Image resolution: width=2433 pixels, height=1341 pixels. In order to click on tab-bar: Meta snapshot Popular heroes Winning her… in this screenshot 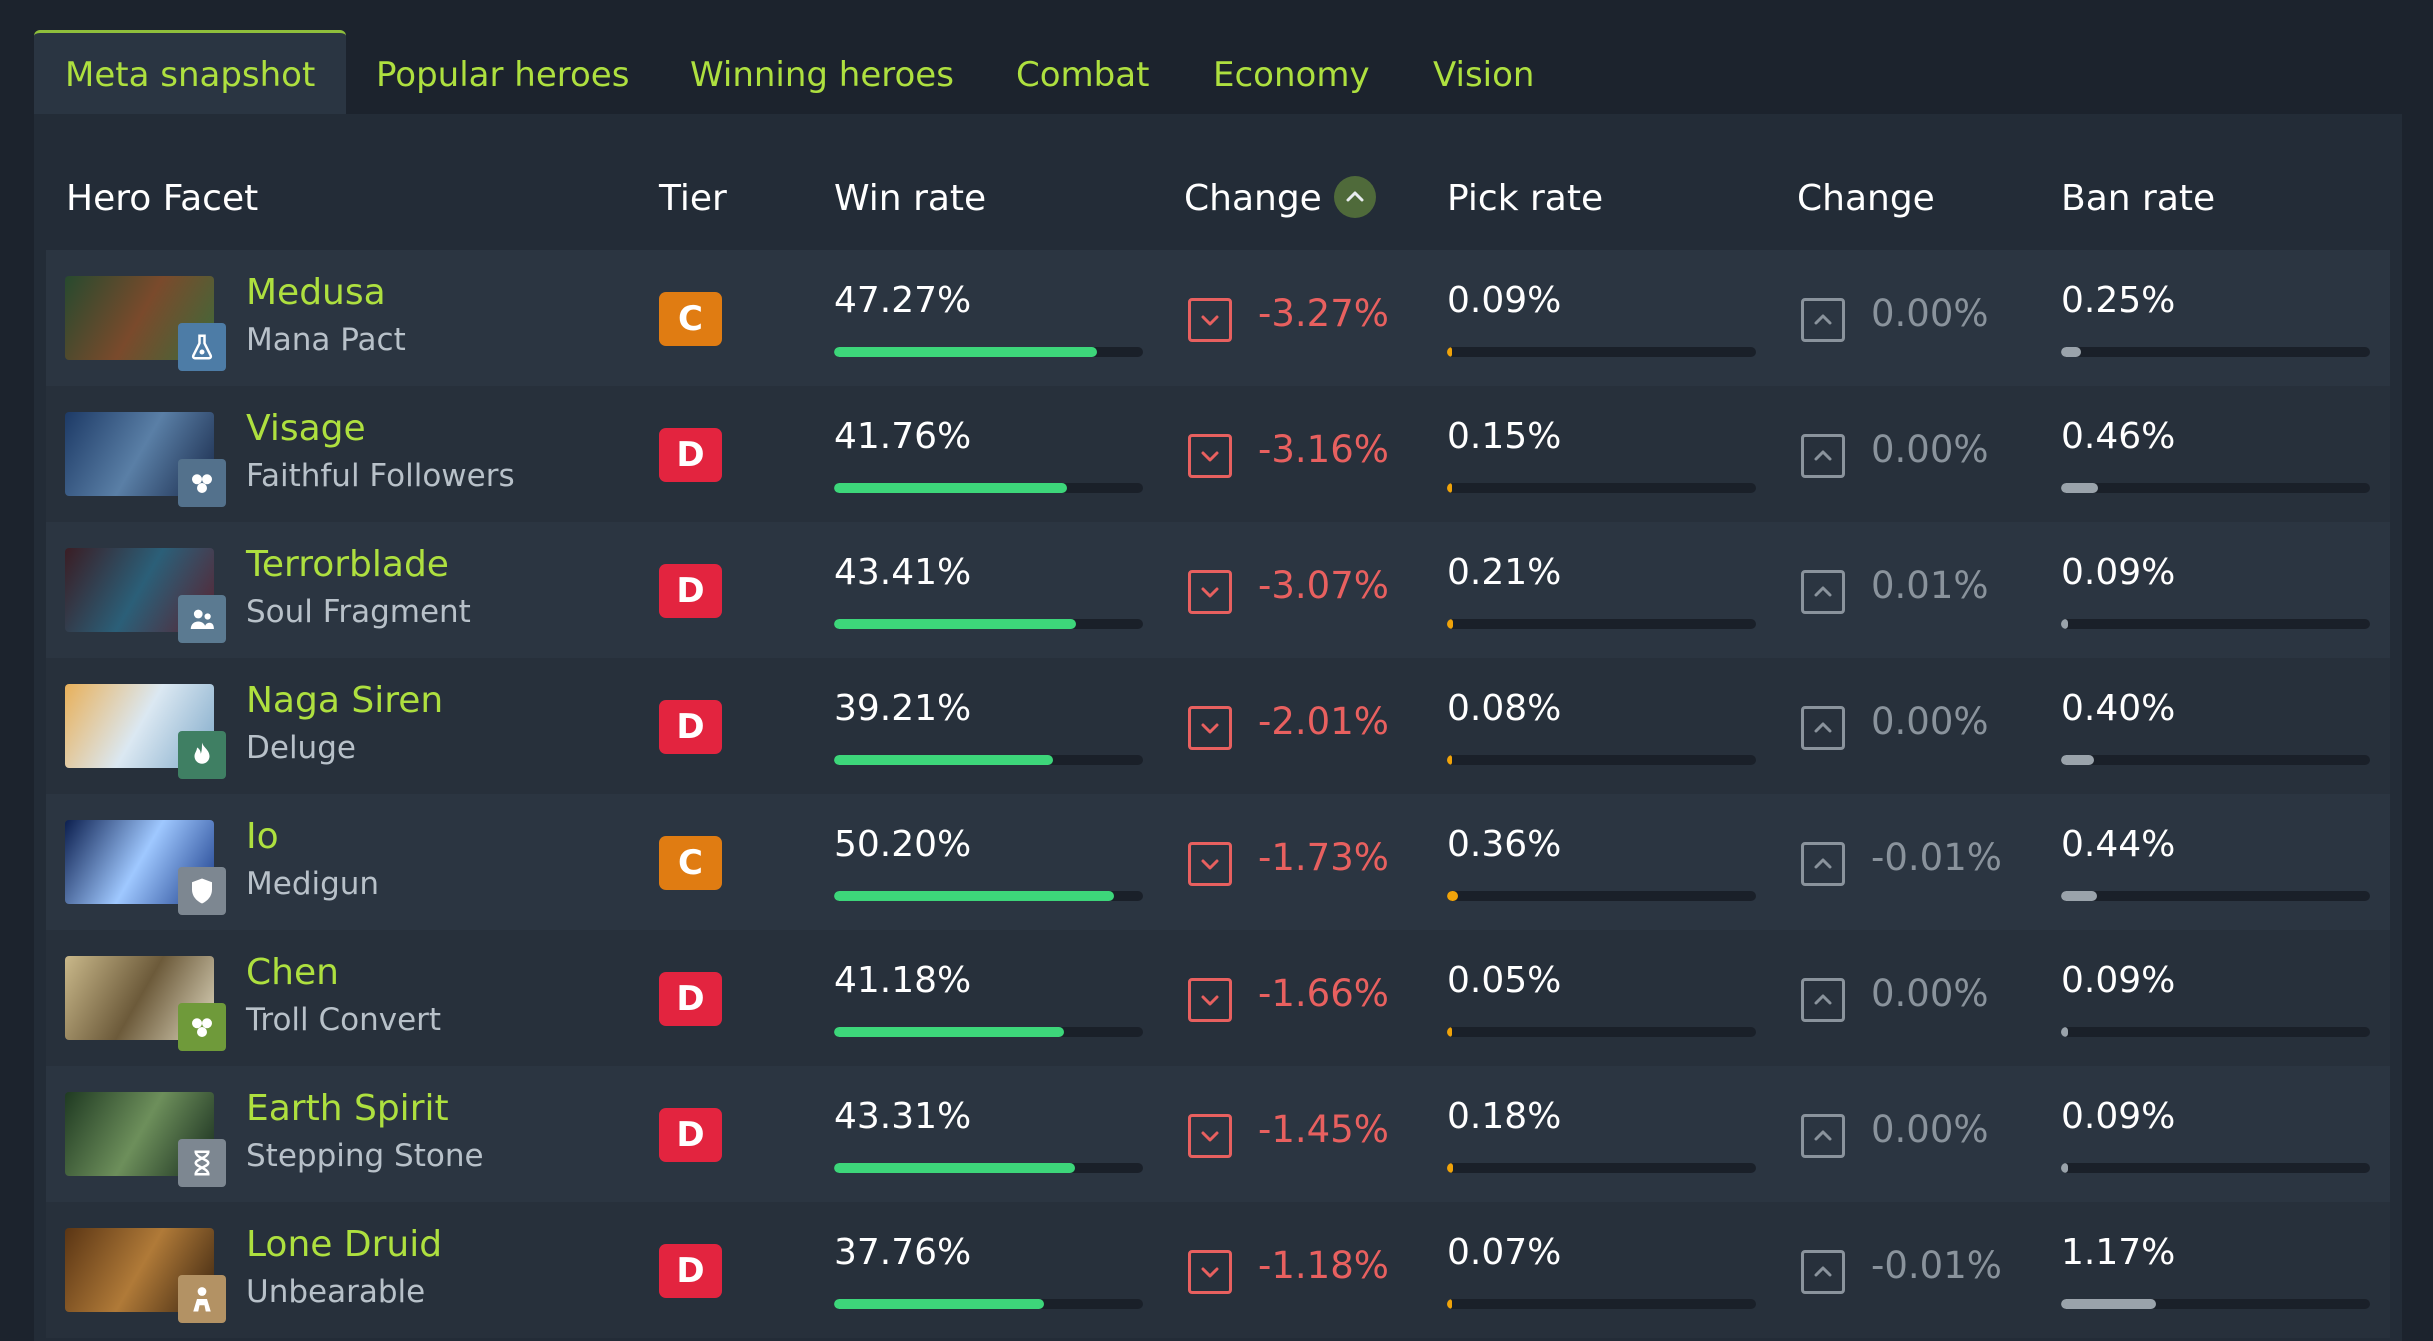, I will do `click(1218, 72)`.